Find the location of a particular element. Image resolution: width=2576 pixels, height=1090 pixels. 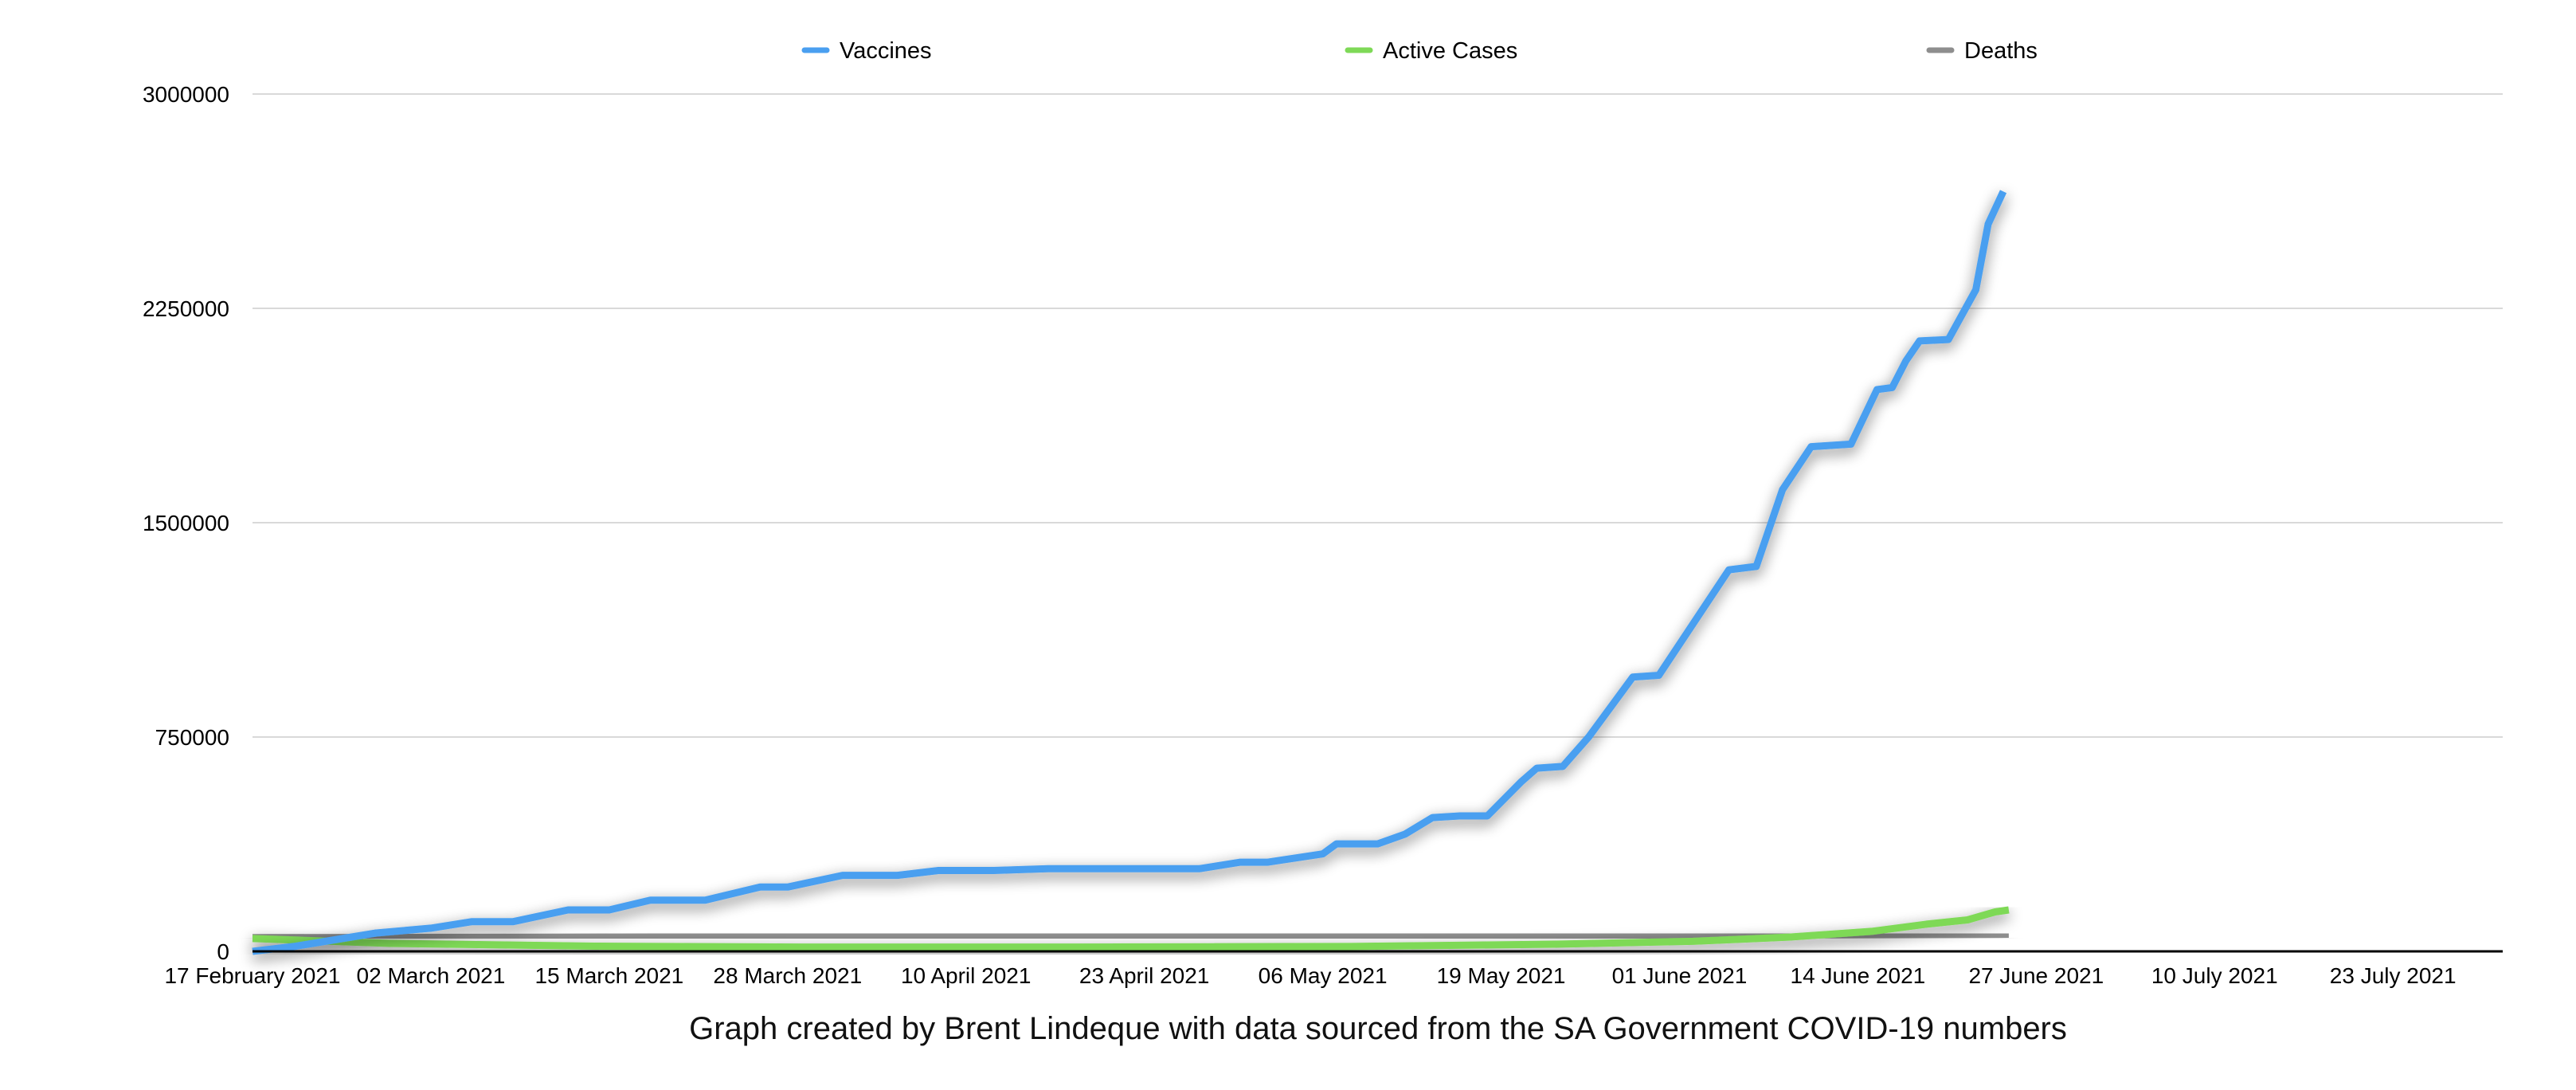

legend-item-active-cases: Active Cases is located at coordinates (1431, 51).